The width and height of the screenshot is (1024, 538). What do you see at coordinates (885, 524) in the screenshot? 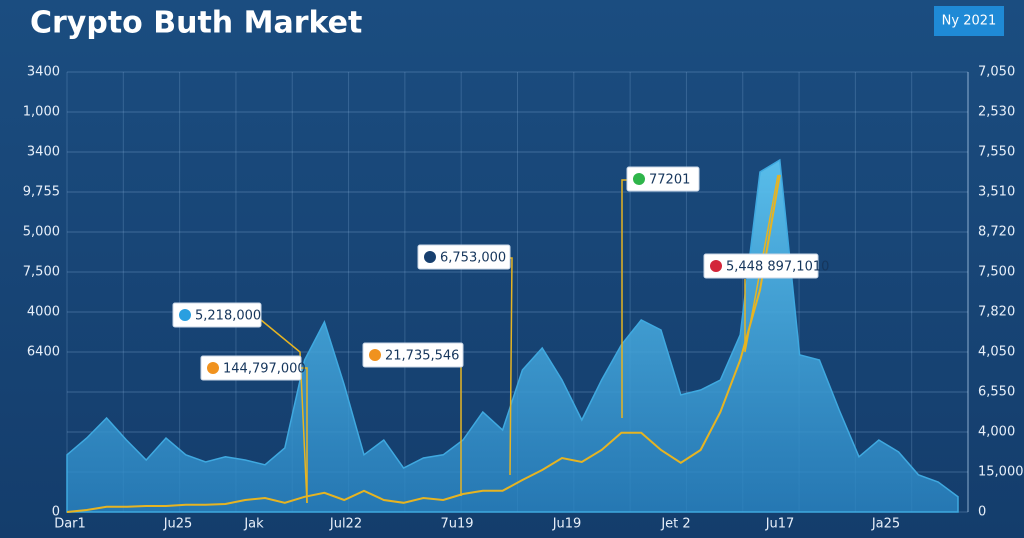
I see `x-tick-label: Ja25` at bounding box center [885, 524].